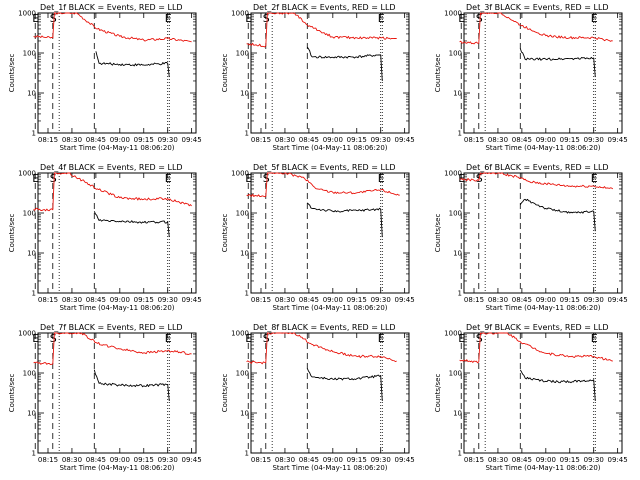 This screenshot has width=640, height=480. I want to click on chart-title: Det_2f BLACK = Events, RED = LLD, so click(324, 7).